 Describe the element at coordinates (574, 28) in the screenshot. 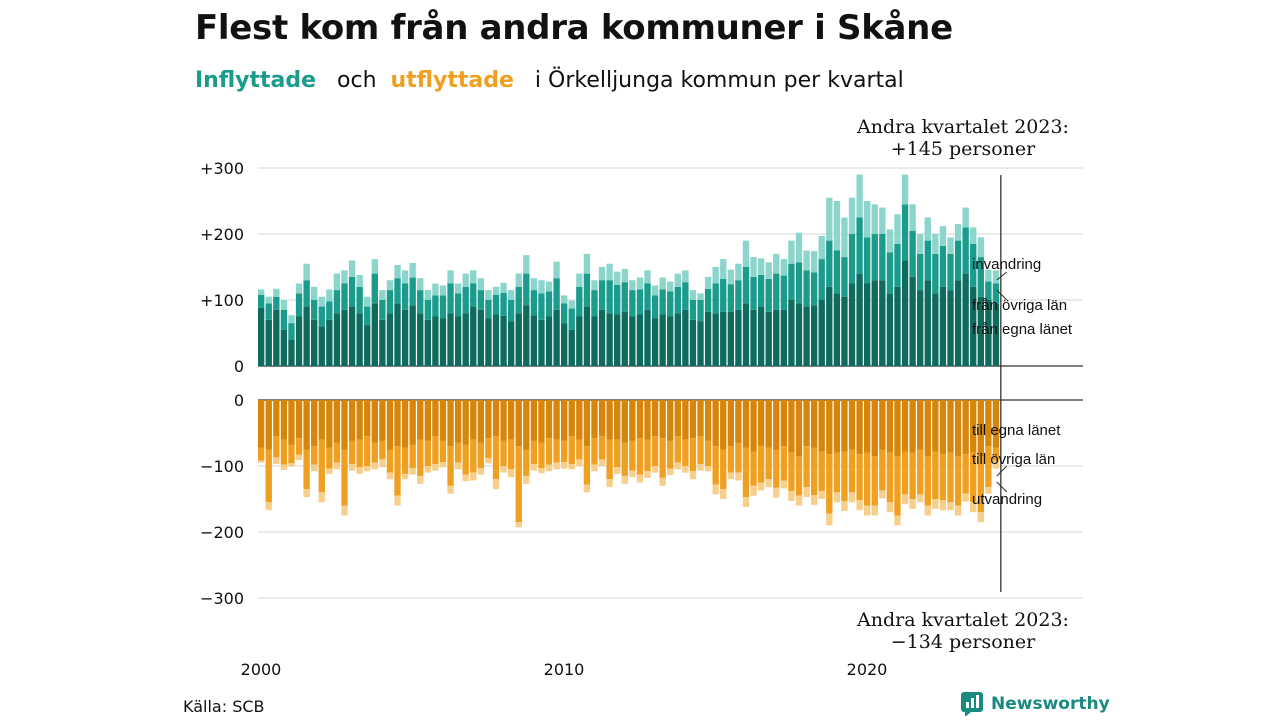

I see `chart-title: Flest kom från andra kommuner i Skåne` at that location.